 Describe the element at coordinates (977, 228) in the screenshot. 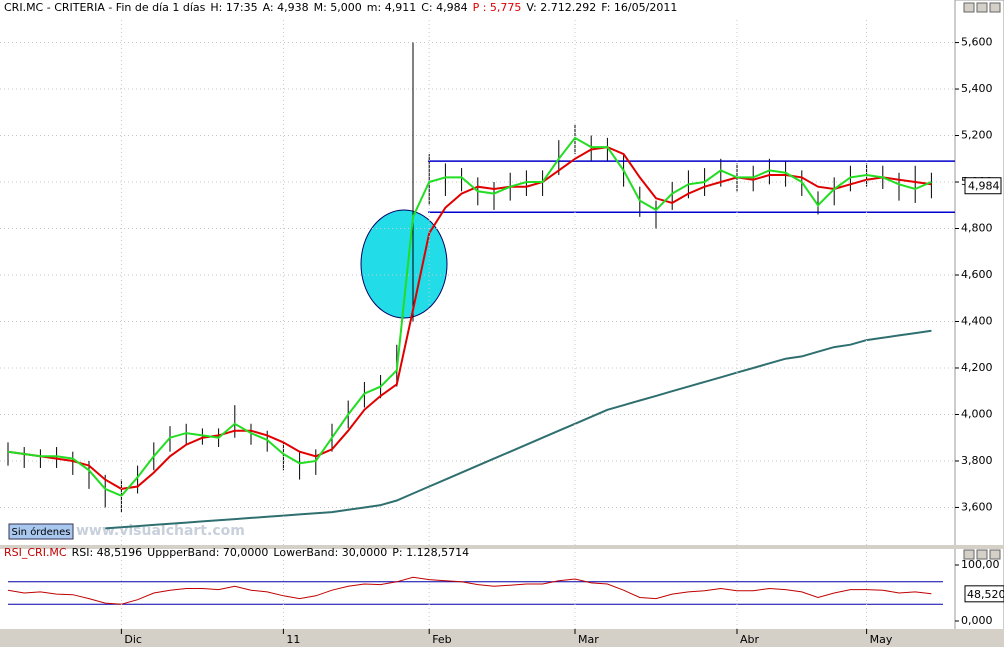

I see `y-tick-label: 4,800` at that location.